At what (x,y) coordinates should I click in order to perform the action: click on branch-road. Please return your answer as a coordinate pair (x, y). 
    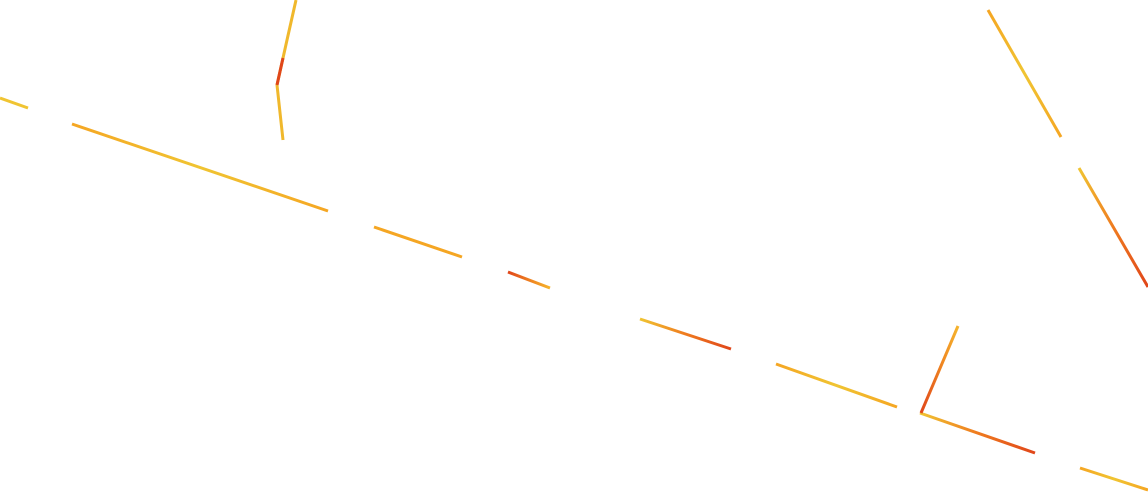
    Looking at the image, I should click on (939, 369).